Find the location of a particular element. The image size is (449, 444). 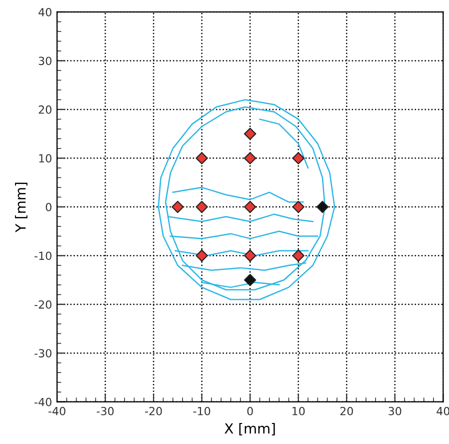

y-axis-title: Y [mm] is located at coordinates (21, 207).